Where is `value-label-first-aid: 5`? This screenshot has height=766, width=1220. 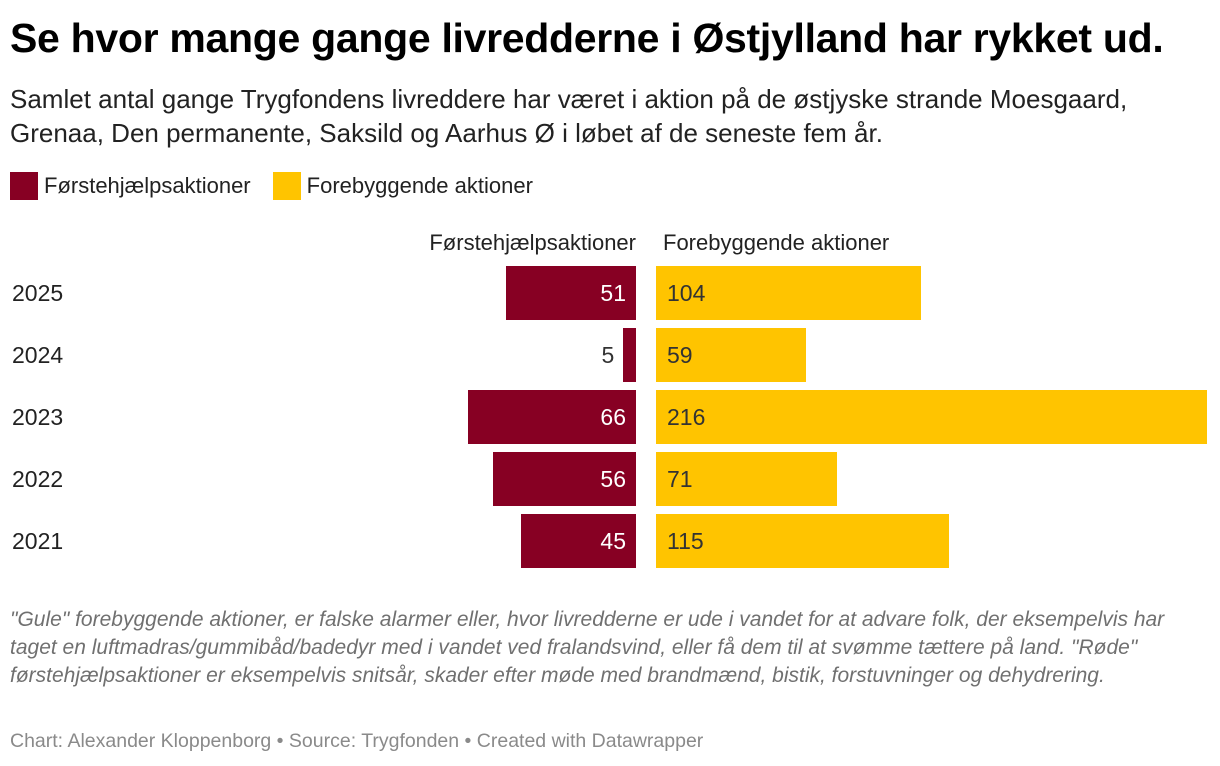 value-label-first-aid: 5 is located at coordinates (608, 355).